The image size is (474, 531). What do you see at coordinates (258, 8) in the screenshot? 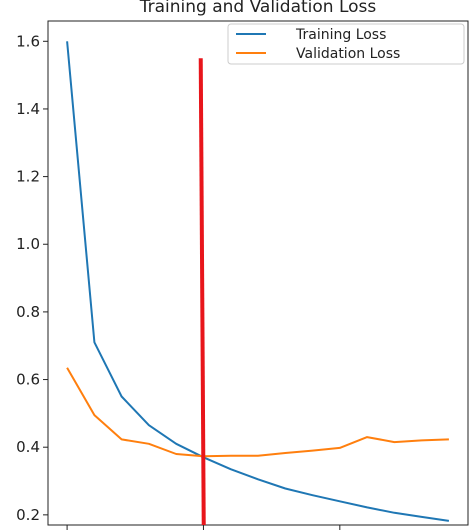
I see `chart-title: Training and Validation Loss` at bounding box center [258, 8].